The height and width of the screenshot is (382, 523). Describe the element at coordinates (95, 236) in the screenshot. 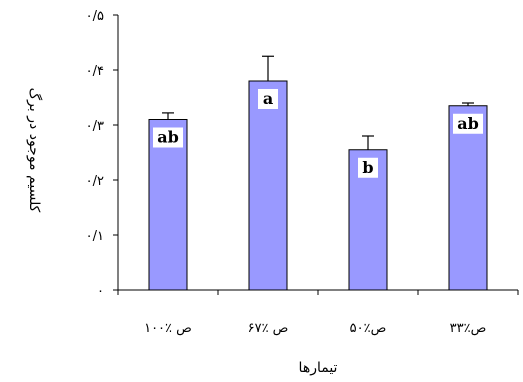

I see `y-tick-label: ۰/۱` at that location.